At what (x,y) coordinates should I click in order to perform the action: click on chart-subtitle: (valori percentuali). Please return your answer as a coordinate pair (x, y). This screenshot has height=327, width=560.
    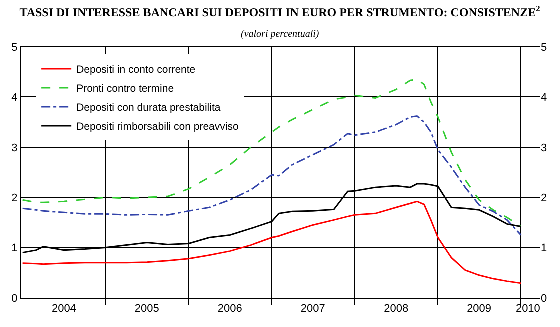
    Looking at the image, I should click on (280, 34).